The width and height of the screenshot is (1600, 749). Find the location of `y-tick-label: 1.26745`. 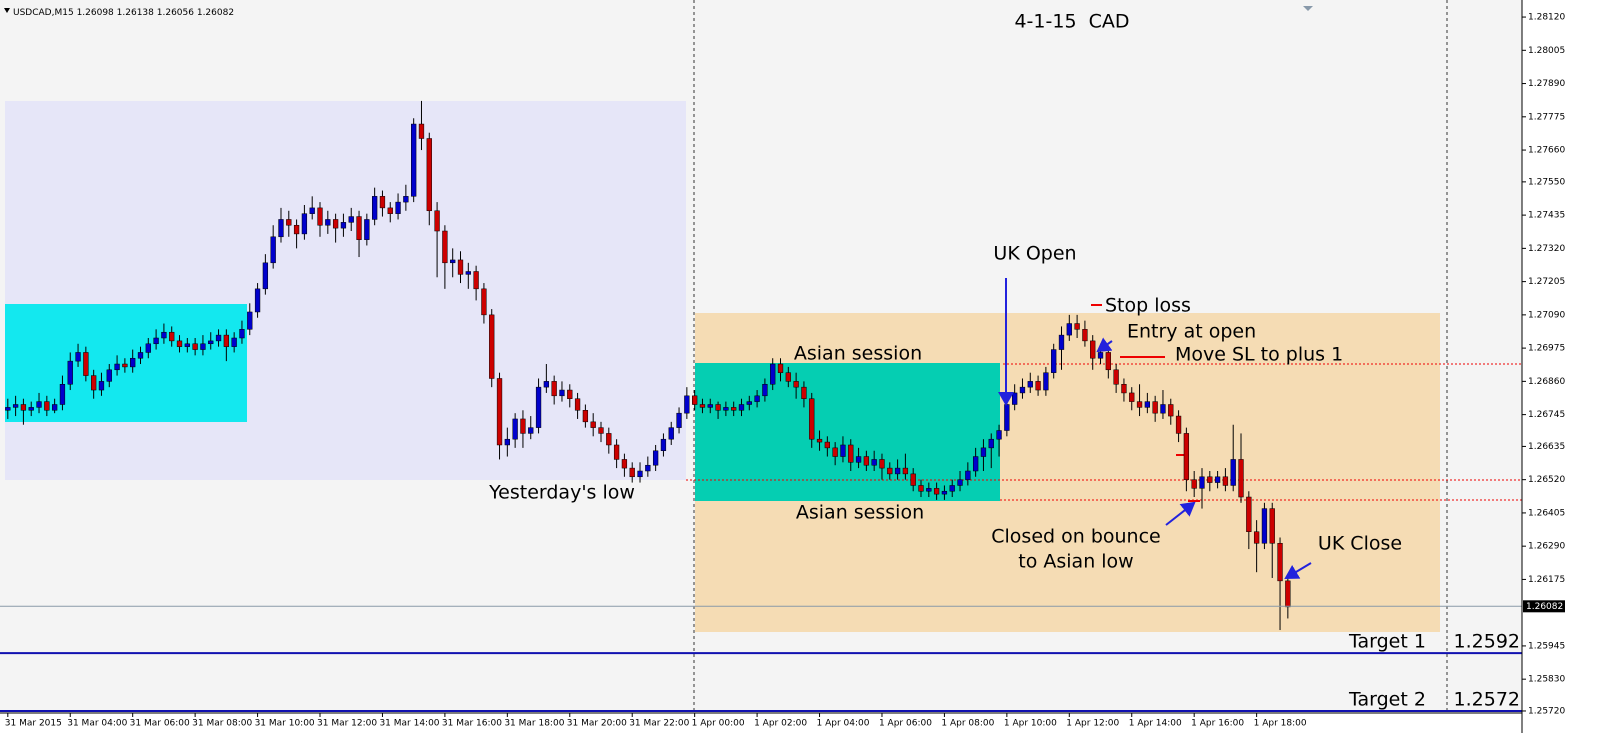

y-tick-label: 1.26745 is located at coordinates (1546, 415).